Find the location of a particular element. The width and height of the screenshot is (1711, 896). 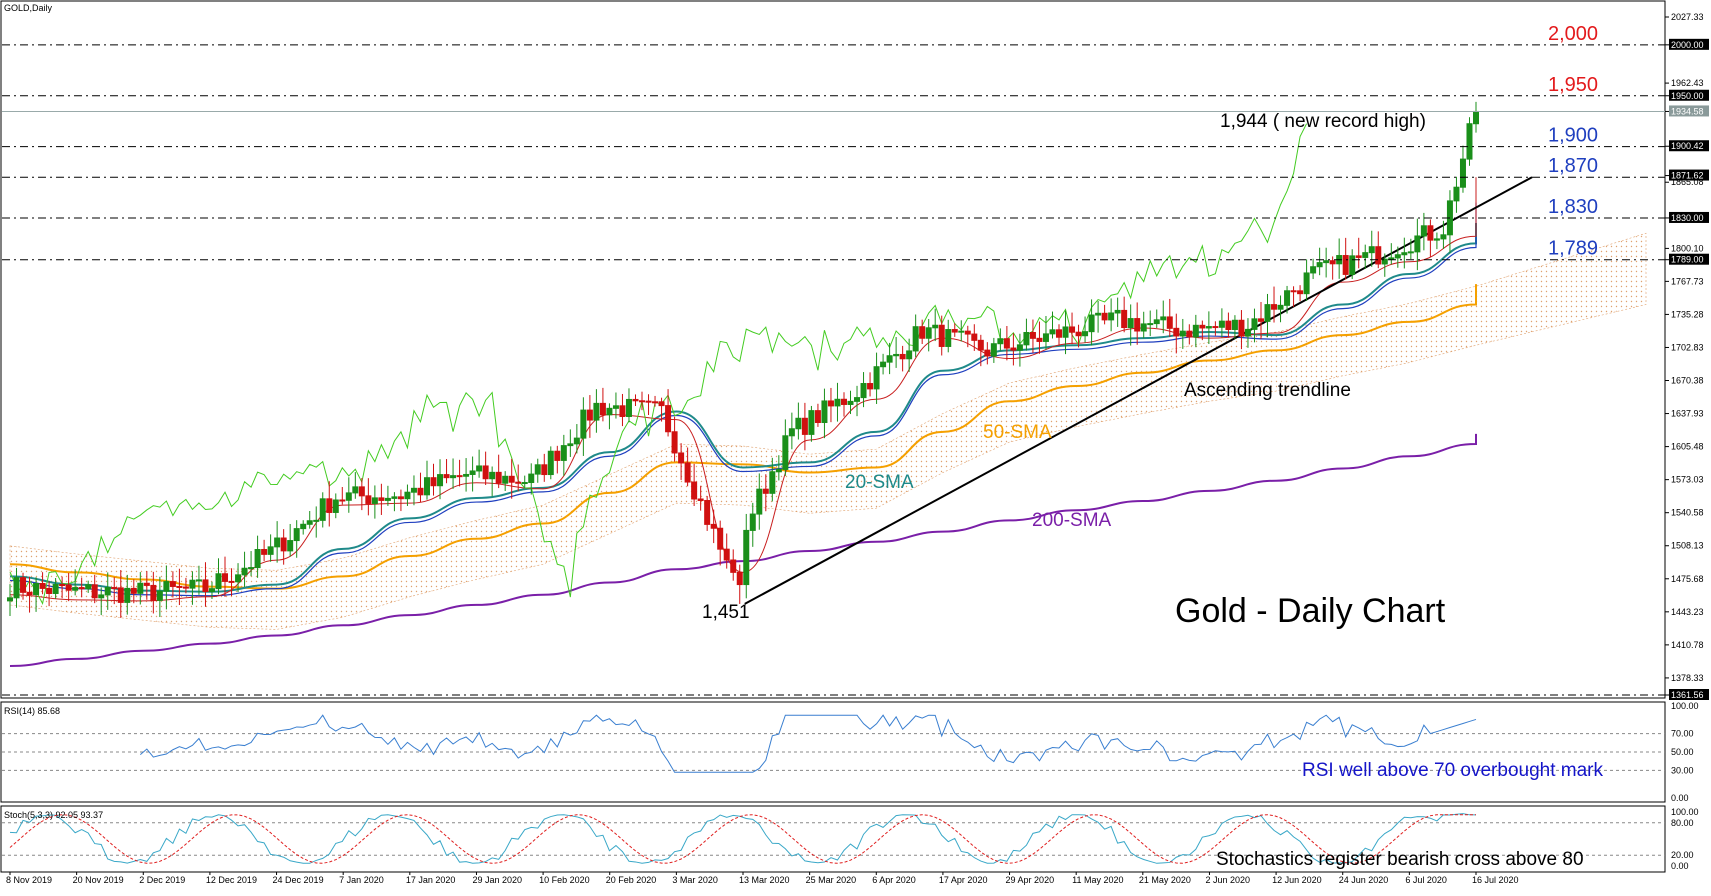

rsi-line is located at coordinates (808, 743).